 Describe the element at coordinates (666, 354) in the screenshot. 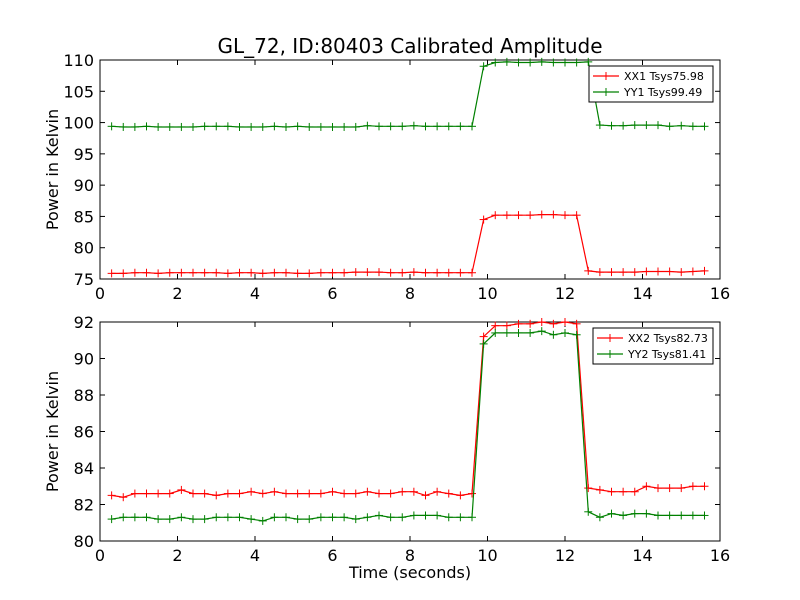

I see `legend-label: YY2 Tsys81.41` at that location.